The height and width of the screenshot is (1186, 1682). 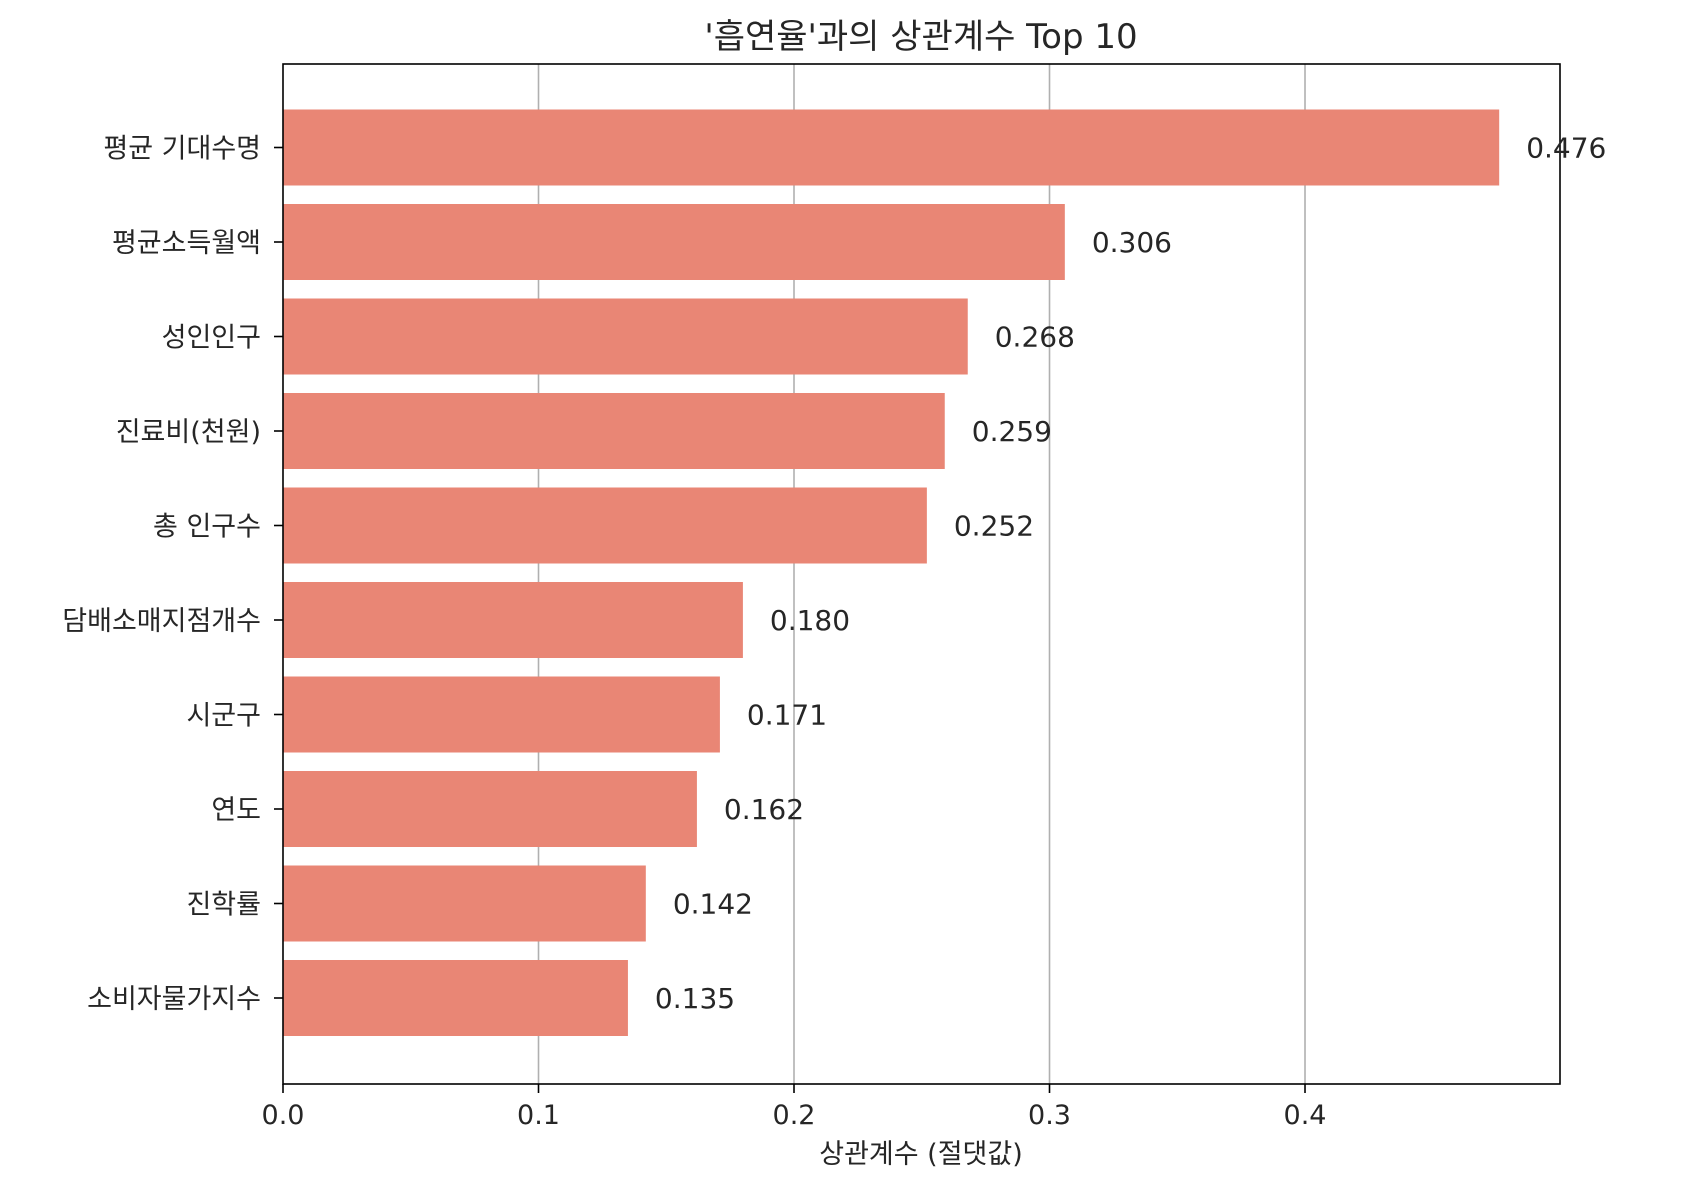 What do you see at coordinates (1035, 337) in the screenshot?
I see `data-label: 0.268` at bounding box center [1035, 337].